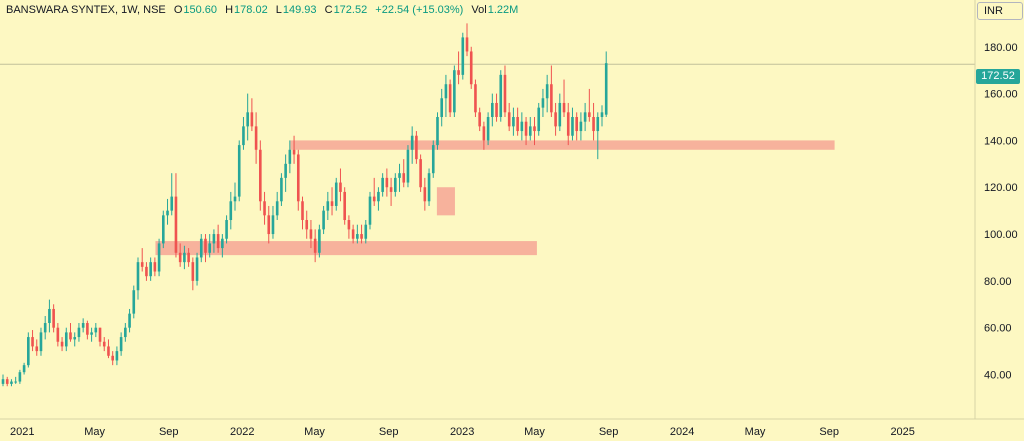  I want to click on zone-resistance, so click(562, 145).